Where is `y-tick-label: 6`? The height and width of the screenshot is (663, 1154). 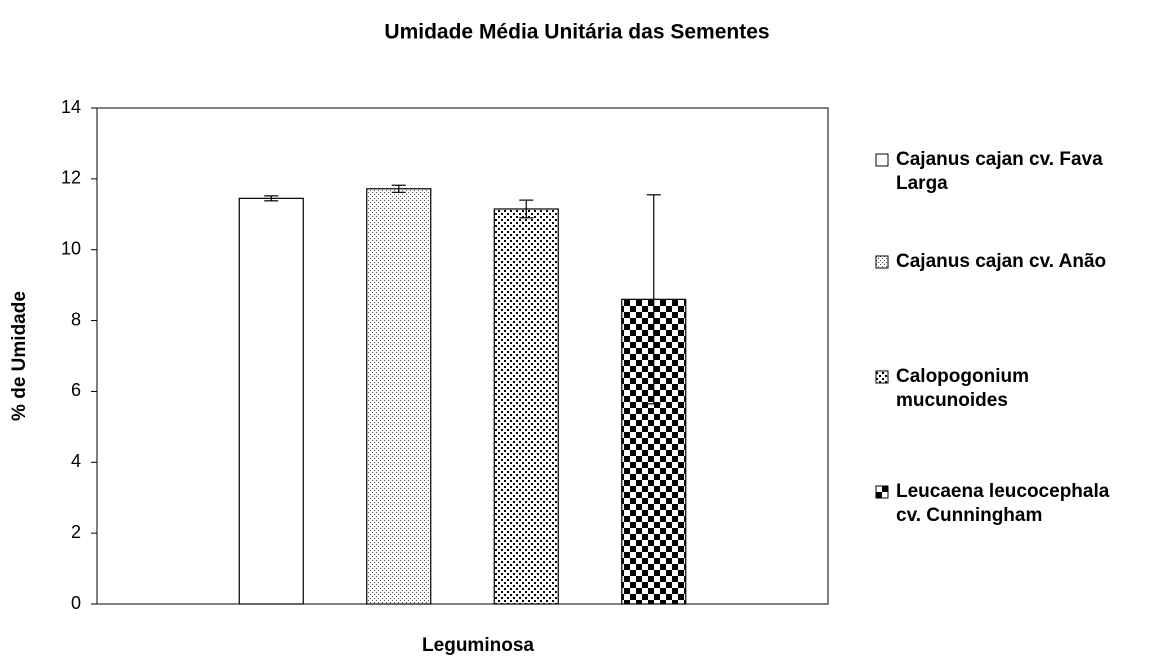
y-tick-label: 6 is located at coordinates (76, 390).